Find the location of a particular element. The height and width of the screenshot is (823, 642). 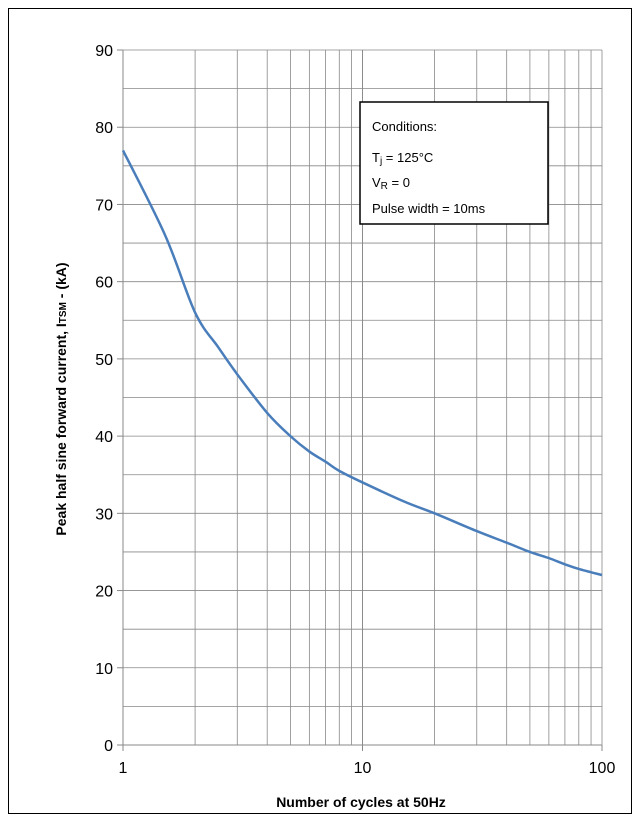

y-tick-label: 60 is located at coordinates (104, 283).